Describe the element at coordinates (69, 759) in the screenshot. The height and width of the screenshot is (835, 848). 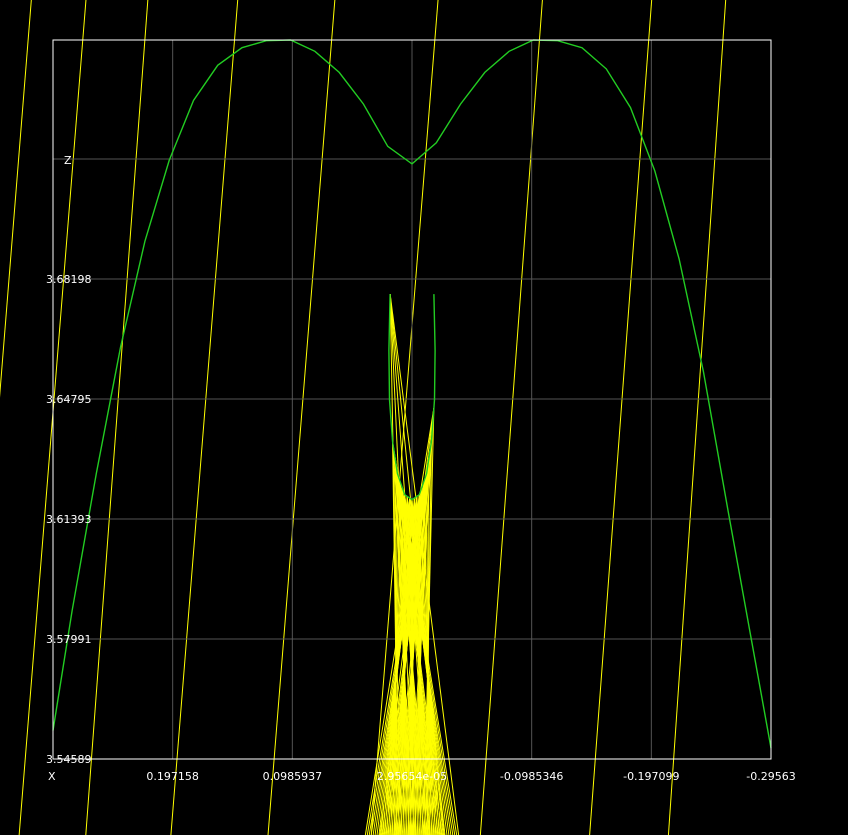
I see `y-tick-label: 3.54589` at that location.